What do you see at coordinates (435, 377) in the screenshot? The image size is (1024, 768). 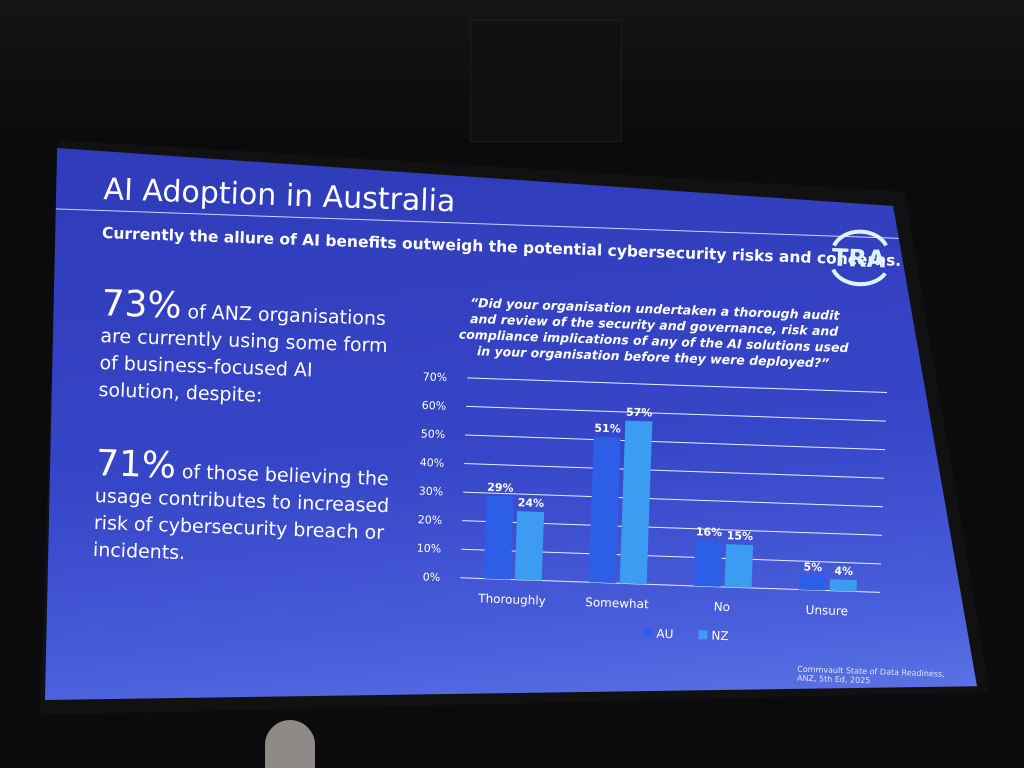 I see `y-tick-label: 70%` at bounding box center [435, 377].